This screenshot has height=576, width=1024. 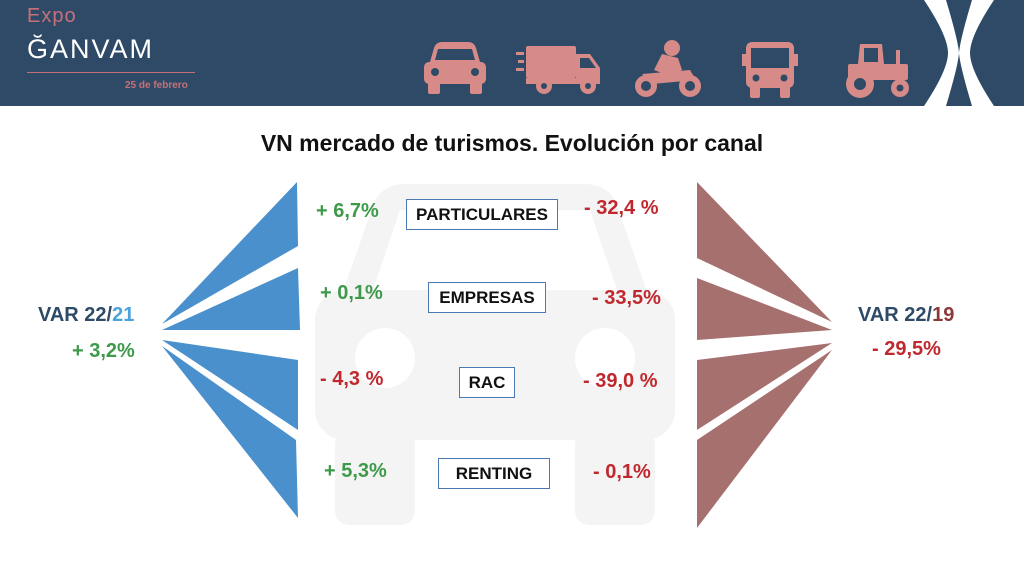 I want to click on empresas-var-22-19: - 33,5%, so click(x=626, y=298).